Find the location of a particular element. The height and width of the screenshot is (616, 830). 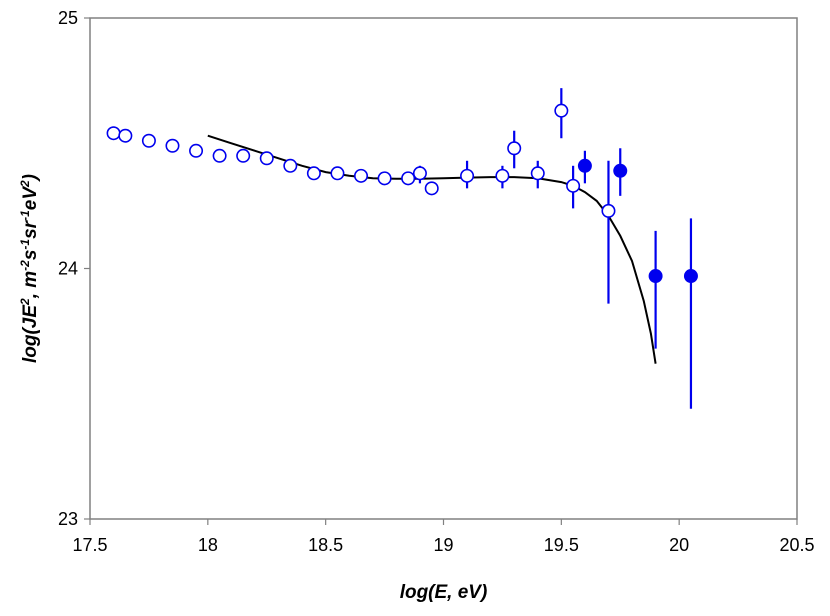

x-tick-label: 20.5 is located at coordinates (796, 545).